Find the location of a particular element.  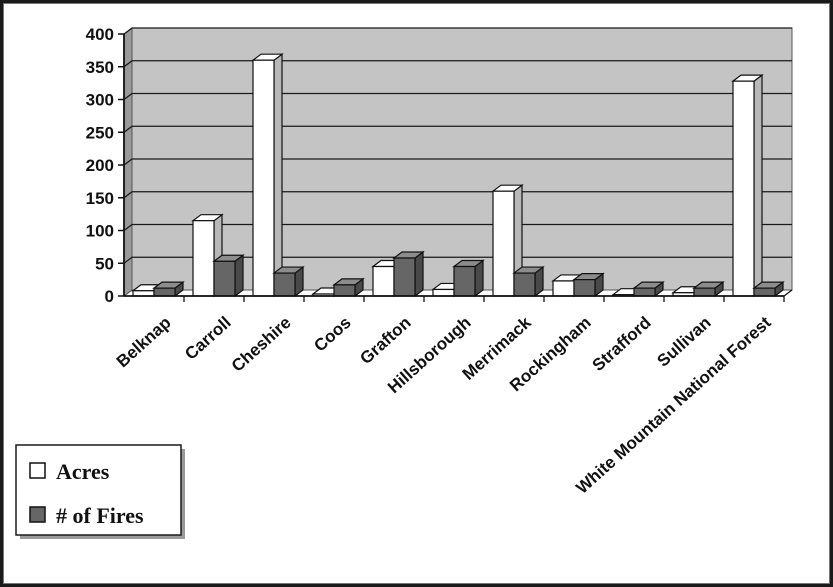

y-tick-label: 150 is located at coordinates (100, 198).